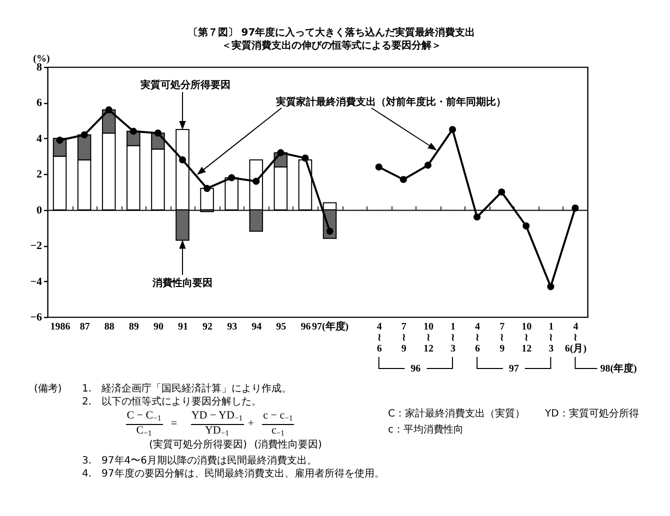 Image resolution: width=670 pixels, height=516 pixels. What do you see at coordinates (182, 283) in the screenshot?
I see `text: 消費性向要因` at bounding box center [182, 283].